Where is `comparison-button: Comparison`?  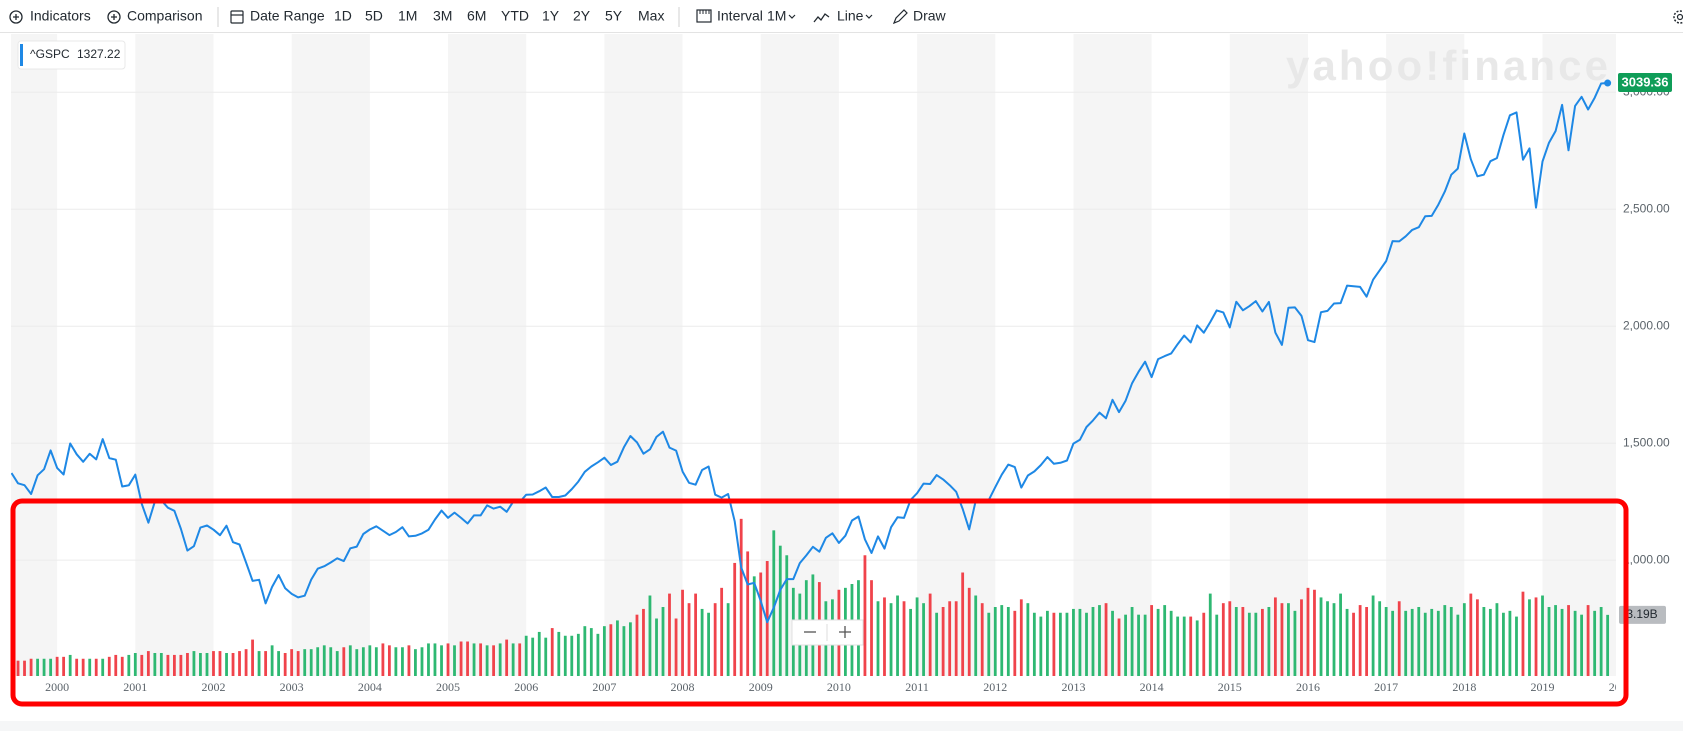
comparison-button: Comparison is located at coordinates (154, 16).